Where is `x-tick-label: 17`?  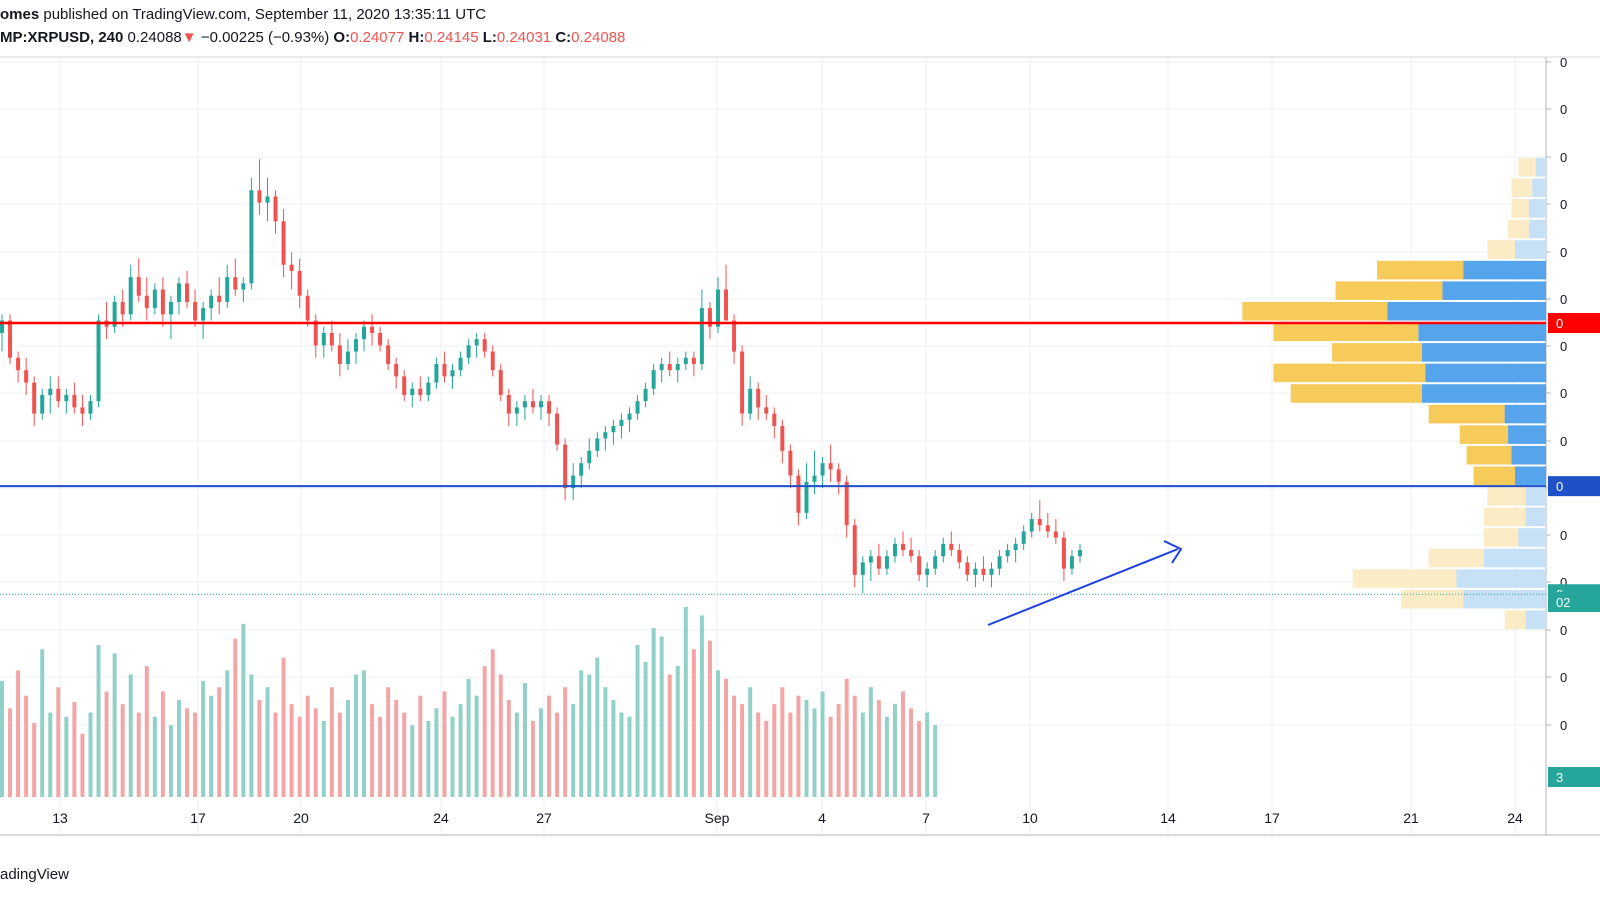
x-tick-label: 17 is located at coordinates (1272, 818).